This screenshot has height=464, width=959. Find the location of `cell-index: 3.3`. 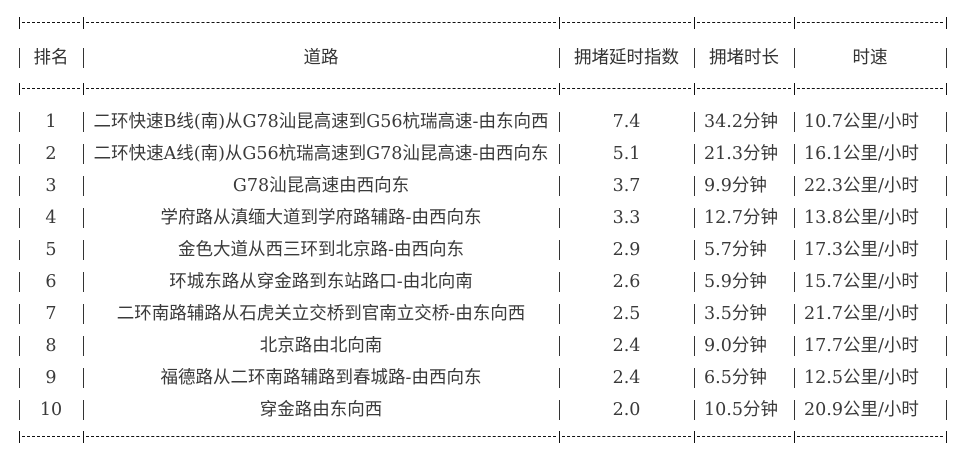

cell-index: 3.3 is located at coordinates (626, 218).